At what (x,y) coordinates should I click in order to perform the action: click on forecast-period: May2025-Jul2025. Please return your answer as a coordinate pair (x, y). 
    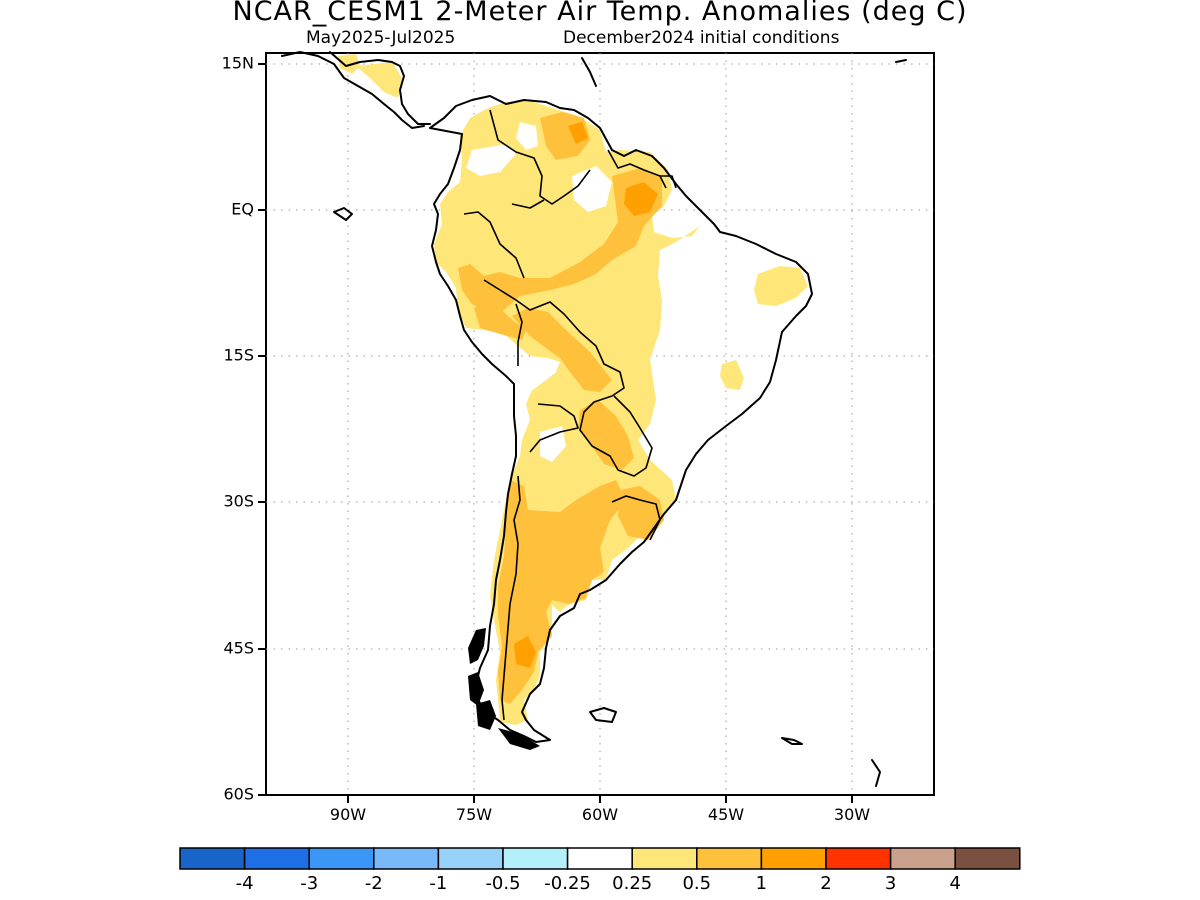
    Looking at the image, I should click on (381, 38).